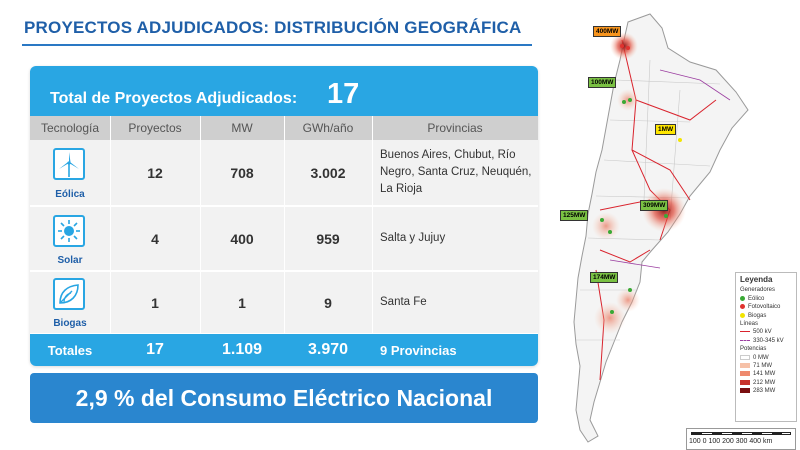 The image size is (800, 450). Describe the element at coordinates (70, 194) in the screenshot. I see `tech-label-eolica: Eólica` at that location.